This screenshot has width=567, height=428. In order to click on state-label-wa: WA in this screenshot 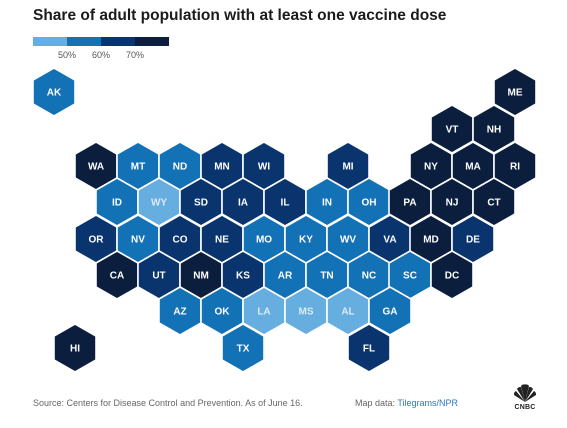, I will do `click(96, 167)`.